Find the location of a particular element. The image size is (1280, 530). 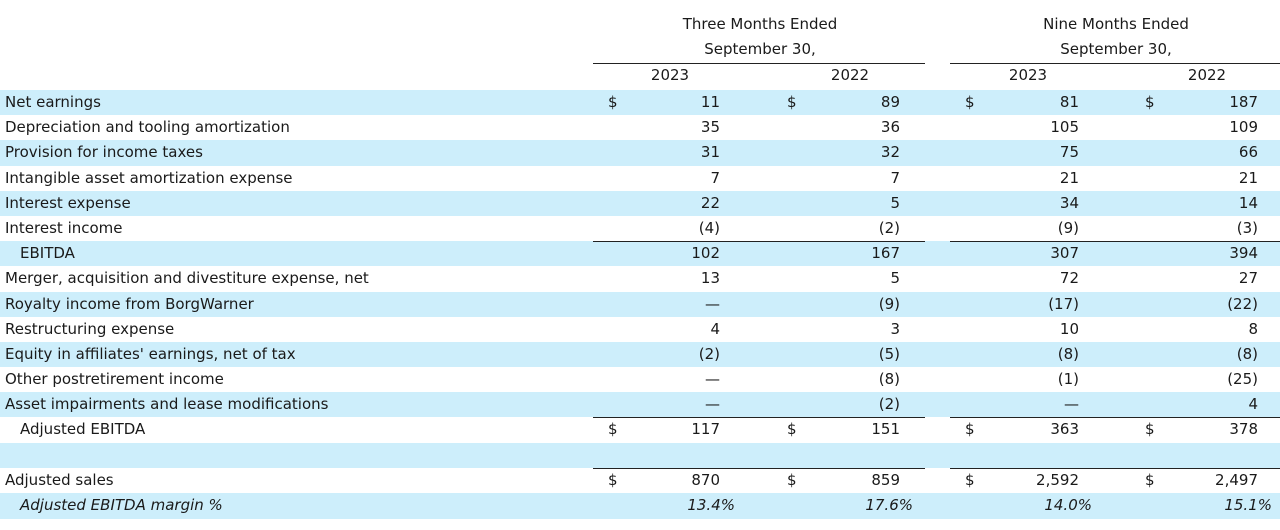

year-header-9m-2022: 2022 is located at coordinates (1207, 75).